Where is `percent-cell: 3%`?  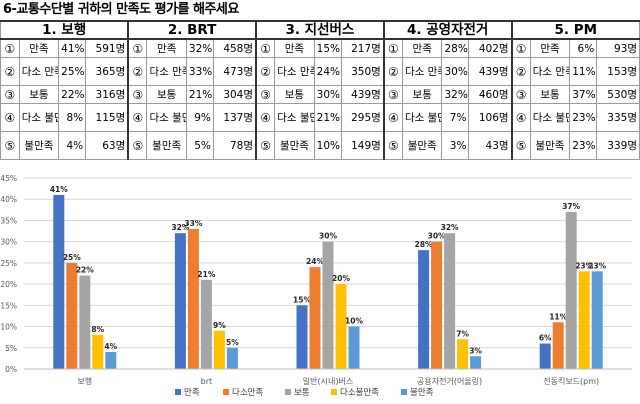 percent-cell: 3% is located at coordinates (455, 145).